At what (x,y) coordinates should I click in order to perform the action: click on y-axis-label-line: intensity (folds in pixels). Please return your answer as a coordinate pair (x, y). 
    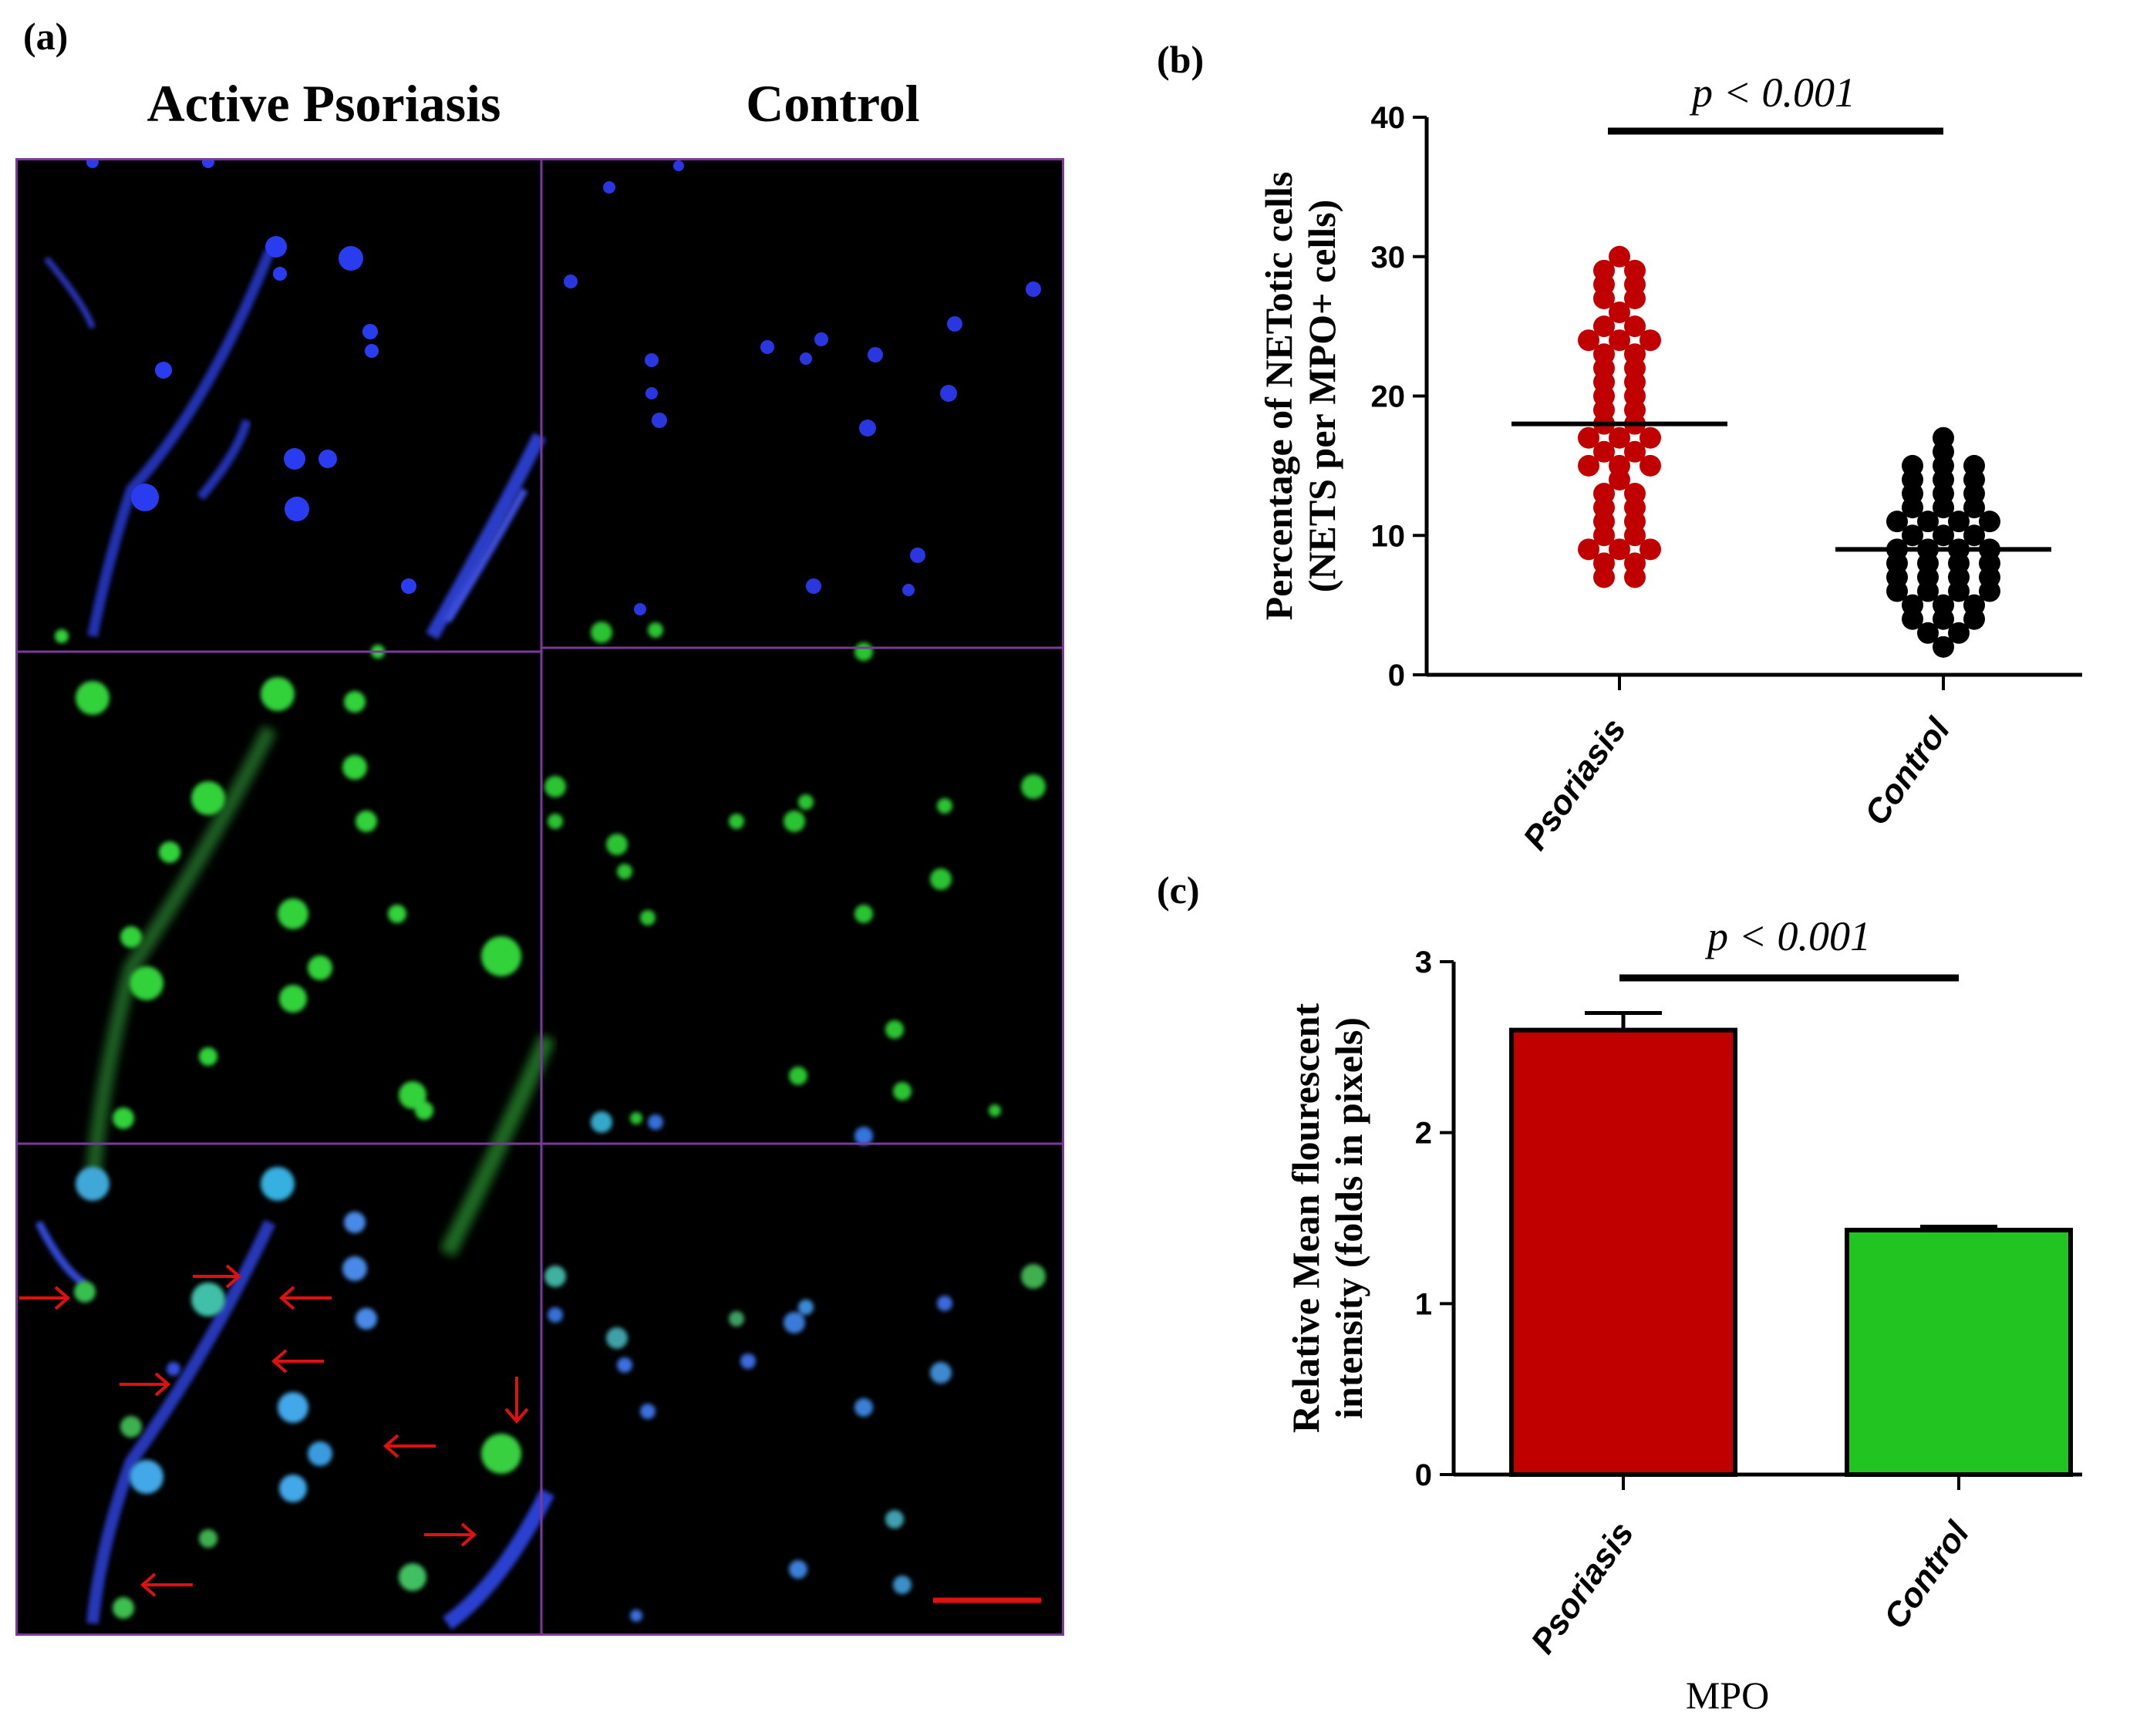
    Looking at the image, I should click on (1348, 1218).